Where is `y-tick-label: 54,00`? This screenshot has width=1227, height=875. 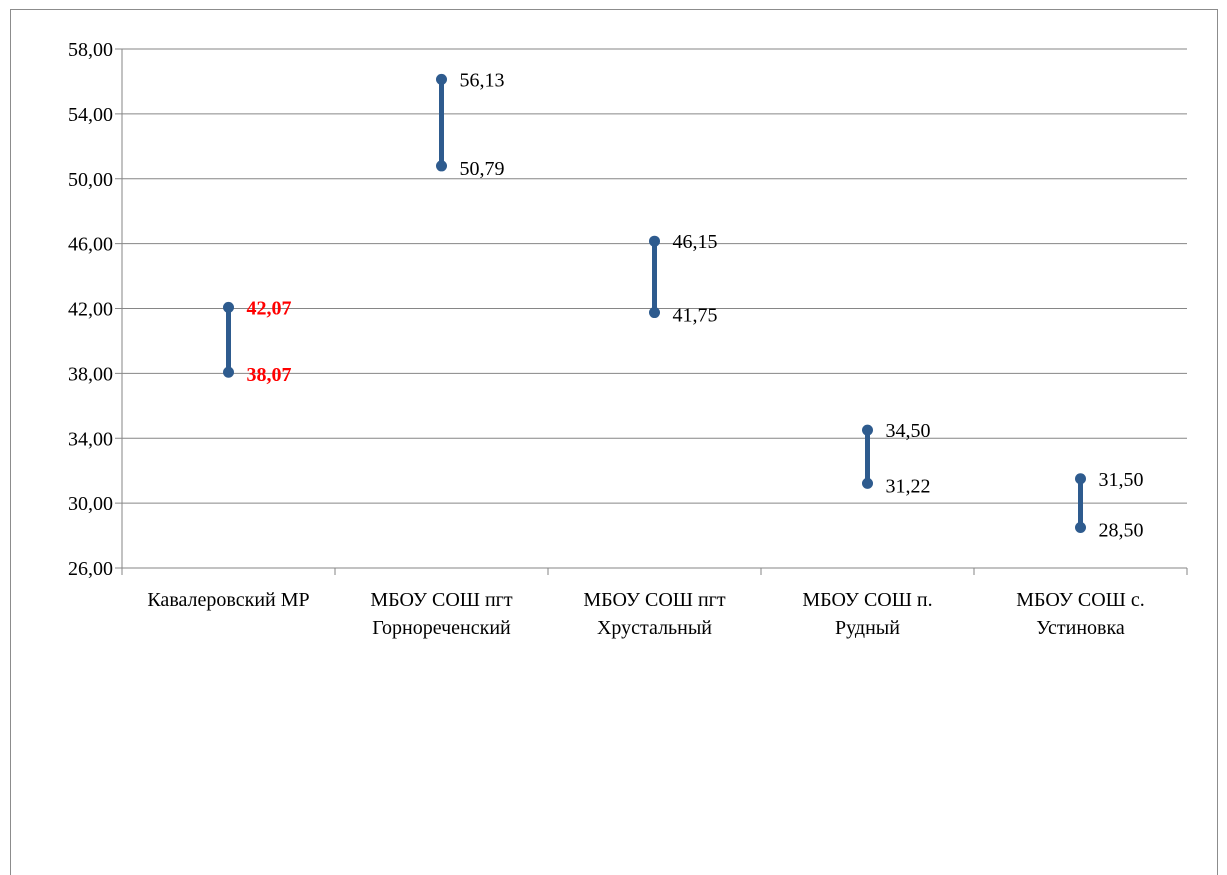
y-tick-label: 54,00 is located at coordinates (90, 115).